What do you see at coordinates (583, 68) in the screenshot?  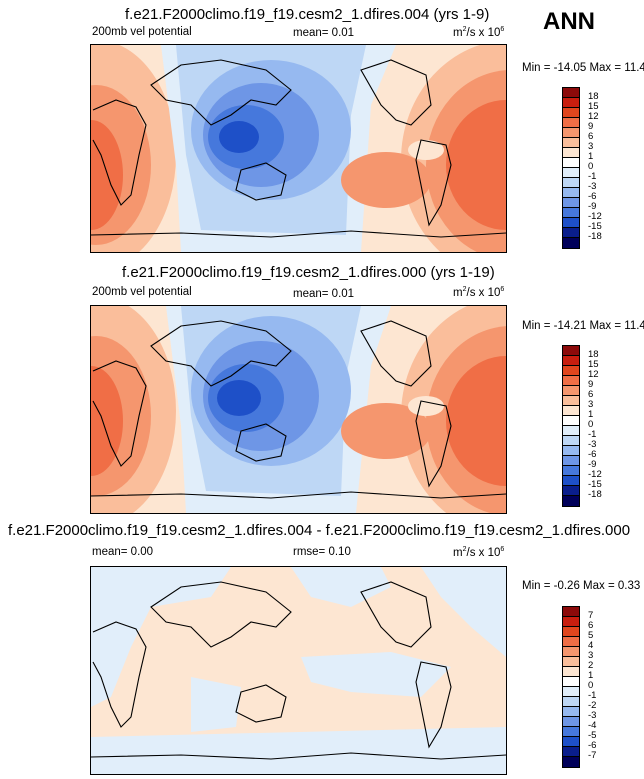 I see `panel-1-minmax: Min = -14.05 Max = 11.44` at bounding box center [583, 68].